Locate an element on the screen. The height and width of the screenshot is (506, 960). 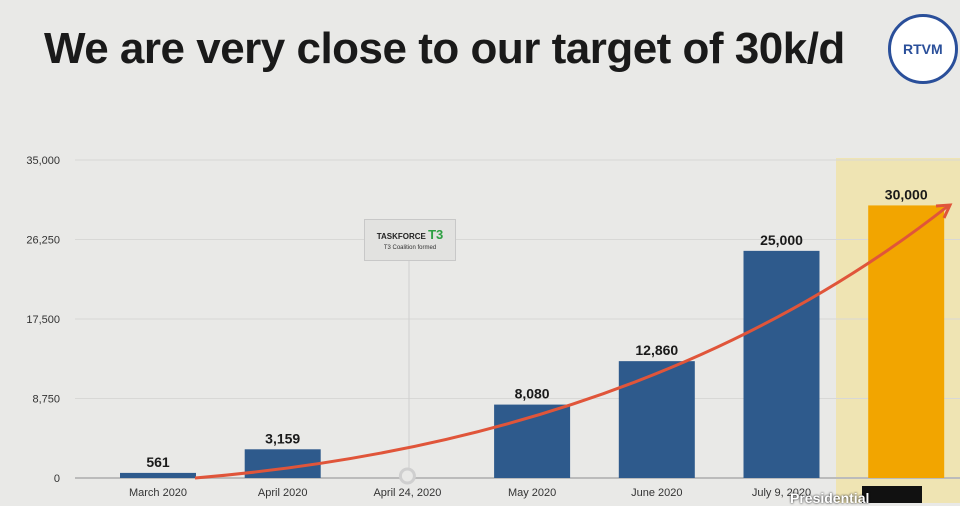
annotation-marker is located at coordinates (407, 476).